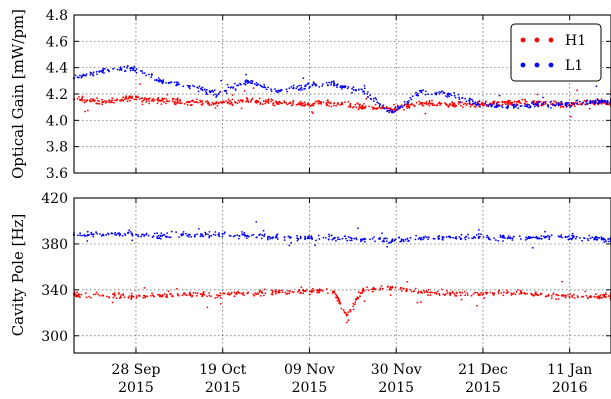 This screenshot has width=611, height=399. What do you see at coordinates (396, 388) in the screenshot?
I see `x-tick-label-year: 2015` at bounding box center [396, 388].